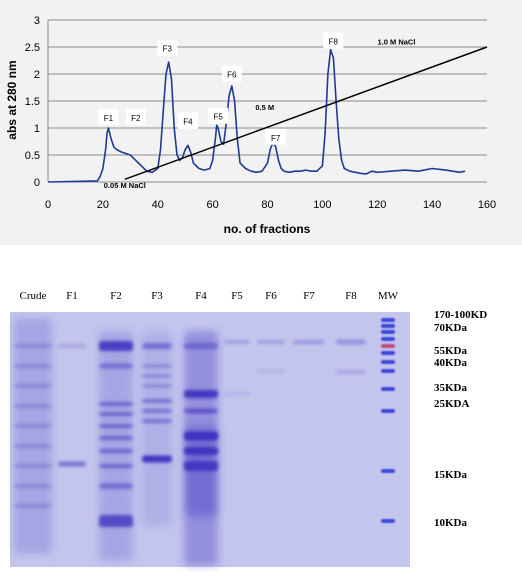 Image resolution: width=522 pixels, height=576 pixels. I want to click on gradient-label: 0.5 M, so click(264, 107).